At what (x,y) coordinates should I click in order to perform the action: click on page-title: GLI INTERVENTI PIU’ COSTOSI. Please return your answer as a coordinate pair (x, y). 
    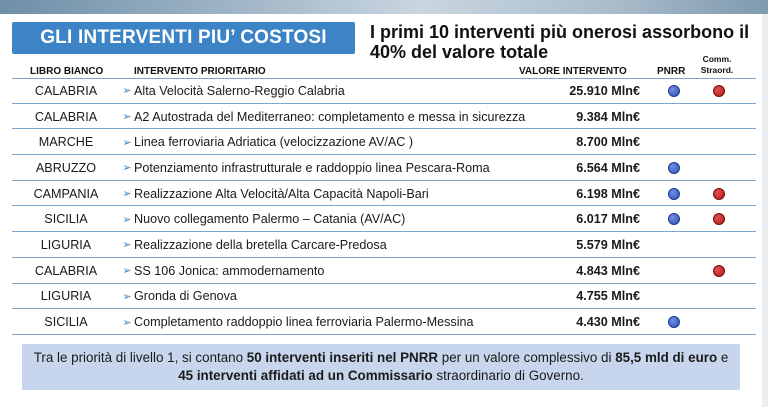
    Looking at the image, I should click on (183, 37).